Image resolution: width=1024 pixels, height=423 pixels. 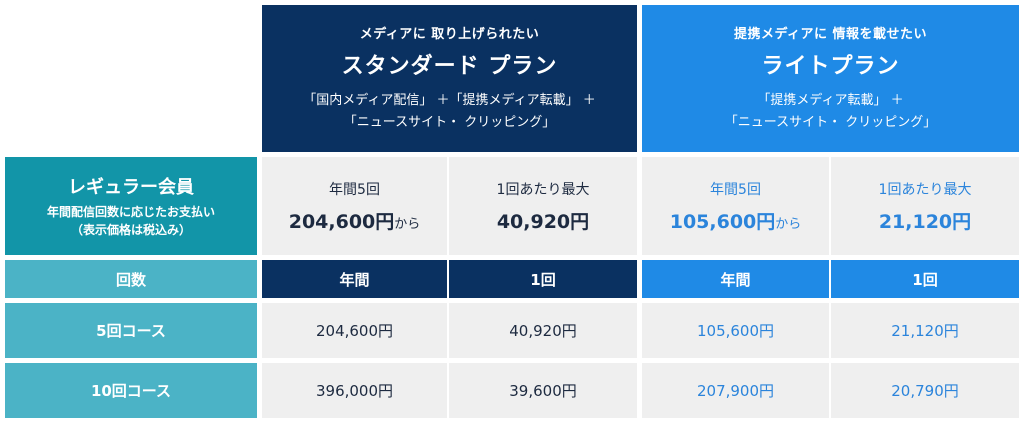 What do you see at coordinates (830, 34) in the screenshot?
I see `light-plan-subtitle: 提携メディアに 情報を載せたい` at bounding box center [830, 34].